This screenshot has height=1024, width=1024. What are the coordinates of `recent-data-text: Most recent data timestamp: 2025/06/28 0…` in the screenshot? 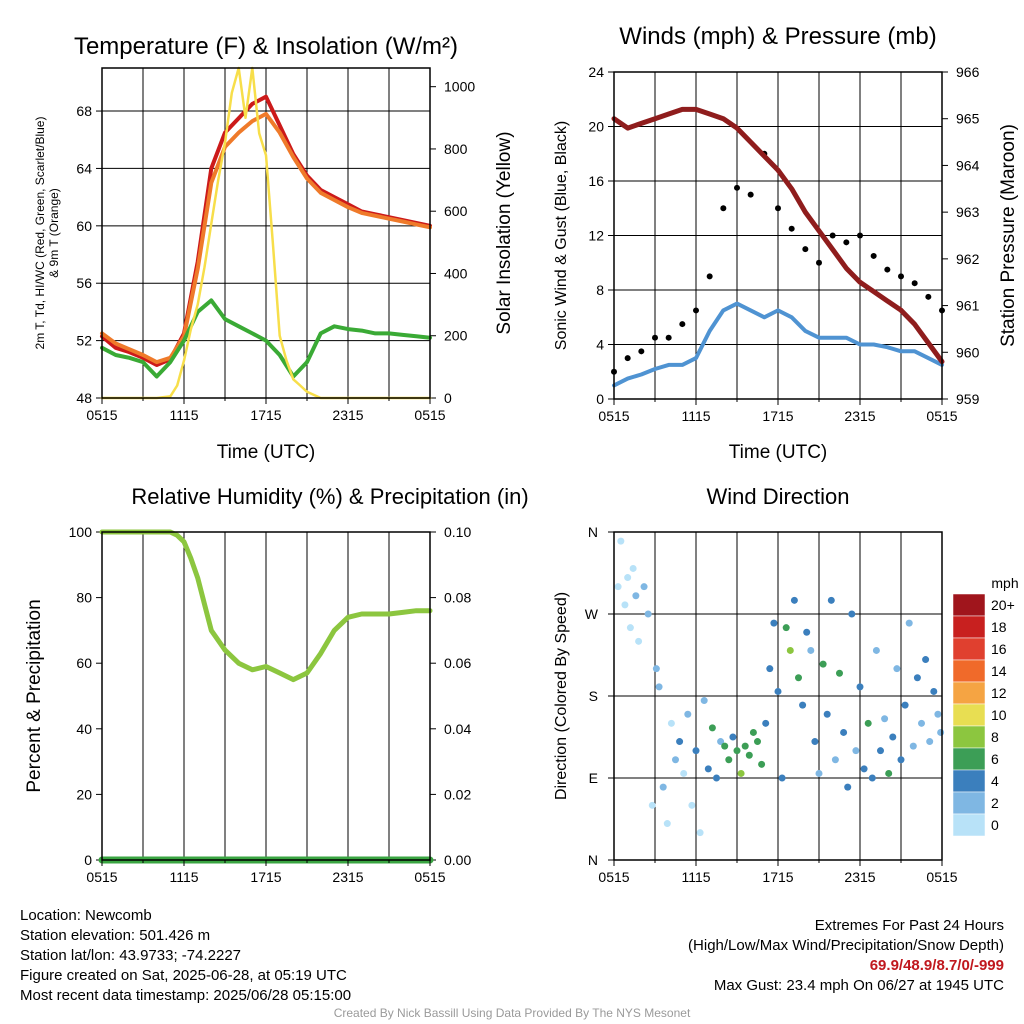 It's located at (186, 995).